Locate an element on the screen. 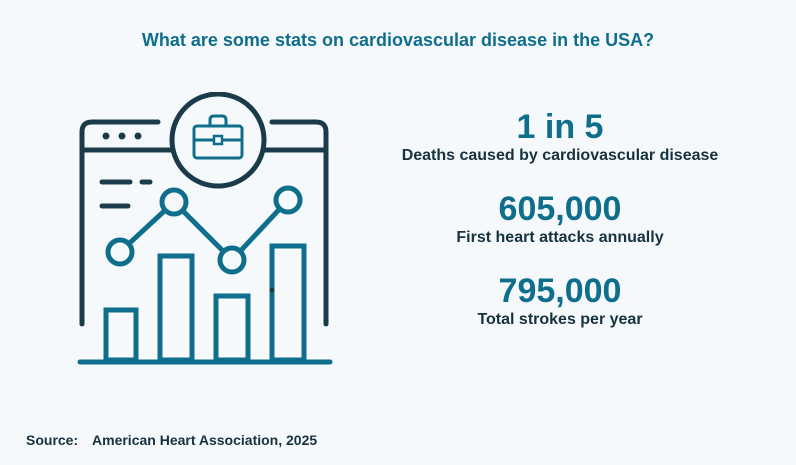 The width and height of the screenshot is (796, 465). stat-item: 795,000 Total strokes per year is located at coordinates (560, 301).